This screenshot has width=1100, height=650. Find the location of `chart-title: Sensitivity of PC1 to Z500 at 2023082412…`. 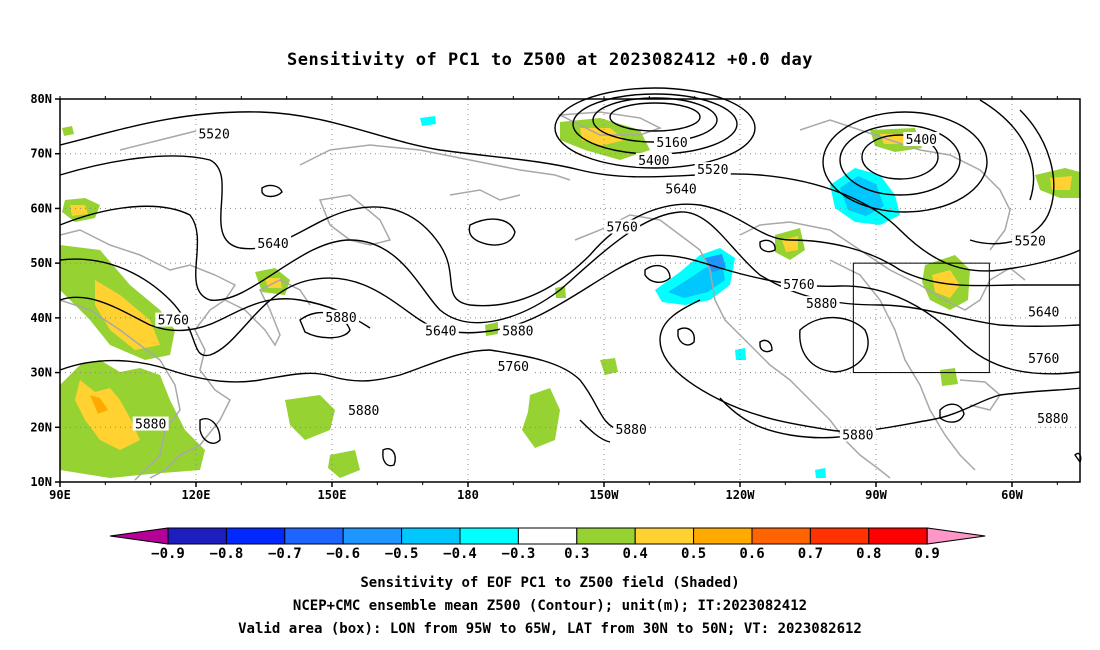

chart-title: Sensitivity of PC1 to Z500 at 2023082412… is located at coordinates (549, 60).